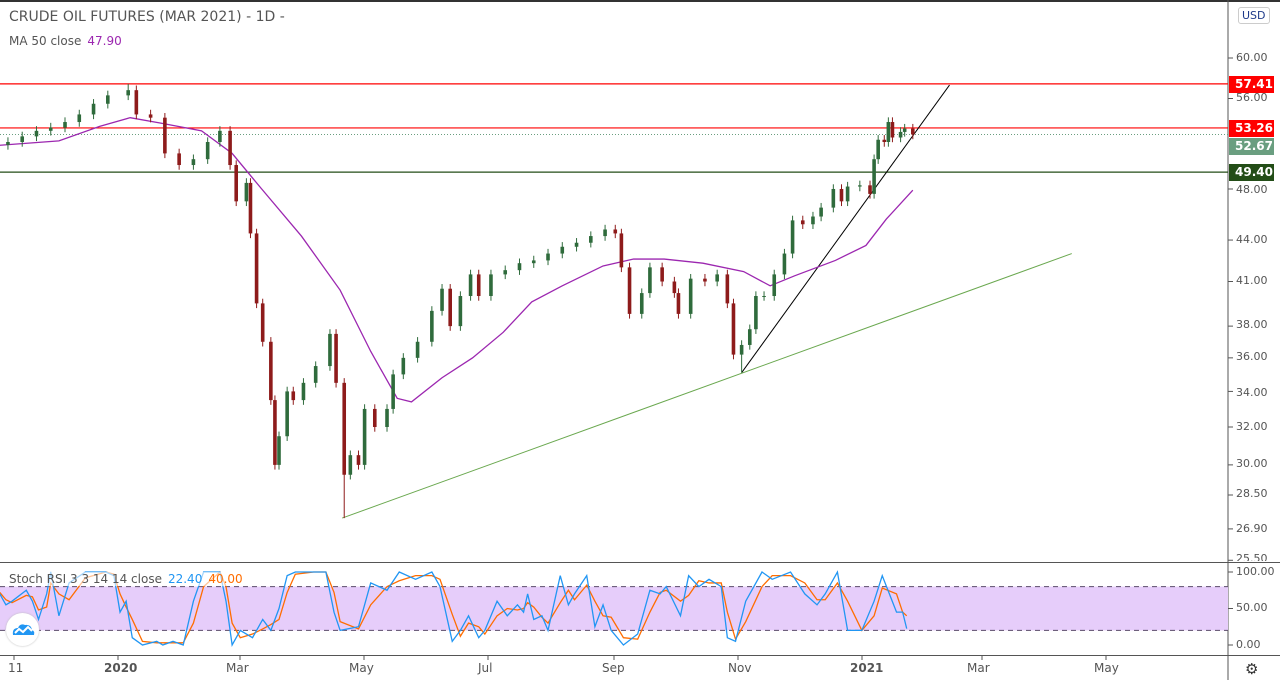 The height and width of the screenshot is (680, 1280). Describe the element at coordinates (1252, 528) in the screenshot. I see `price-tick: 26.90` at that location.